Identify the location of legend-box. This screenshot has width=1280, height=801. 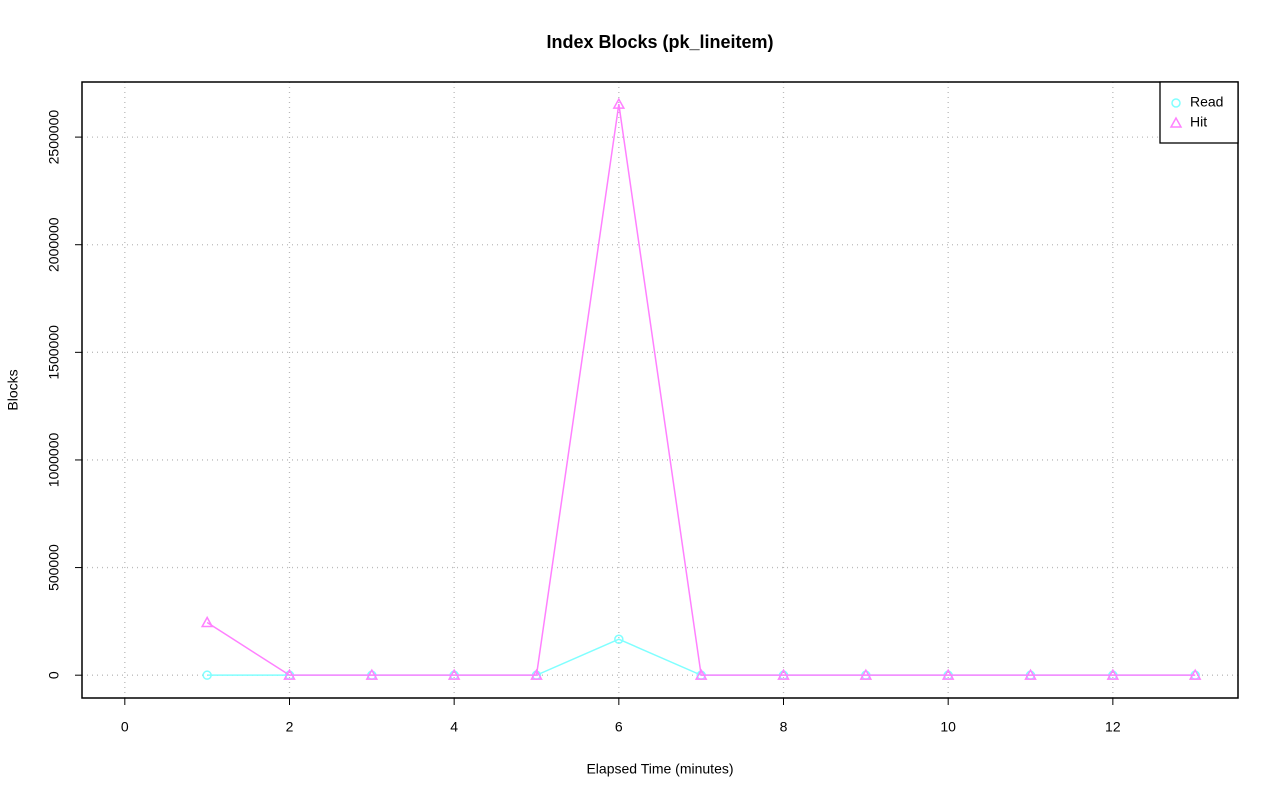
(1199, 112).